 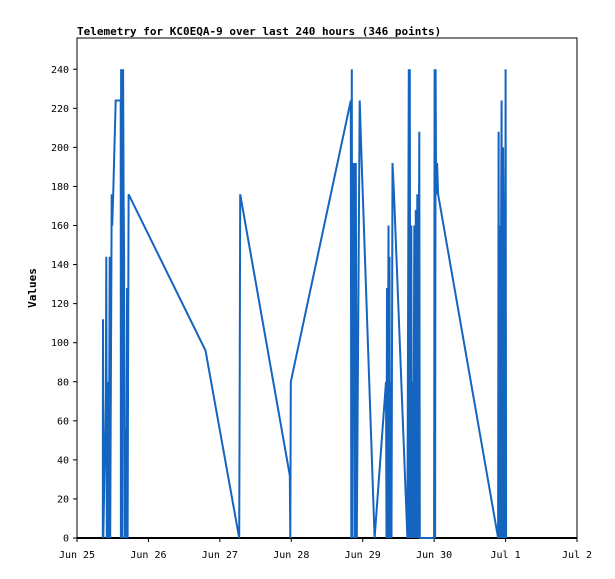 What do you see at coordinates (434, 555) in the screenshot?
I see `x-tick-label: Jun 30` at bounding box center [434, 555].